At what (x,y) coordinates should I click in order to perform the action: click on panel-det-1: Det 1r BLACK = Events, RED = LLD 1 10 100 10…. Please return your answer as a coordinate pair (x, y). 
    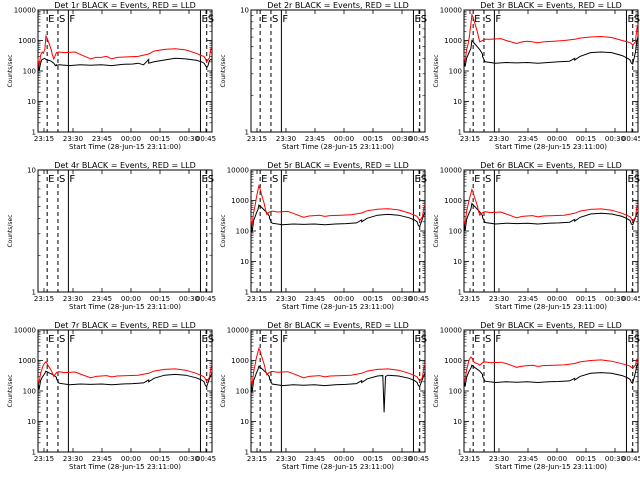
    Looking at the image, I should click on (111, 76).